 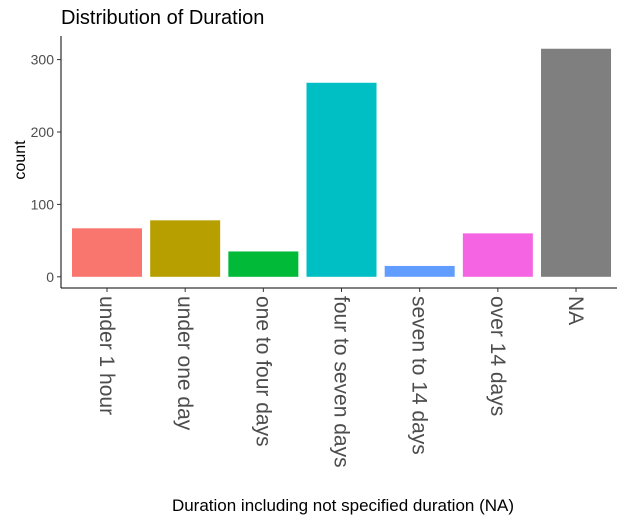 What do you see at coordinates (262, 371) in the screenshot?
I see `x-tick-label: one to four days` at bounding box center [262, 371].